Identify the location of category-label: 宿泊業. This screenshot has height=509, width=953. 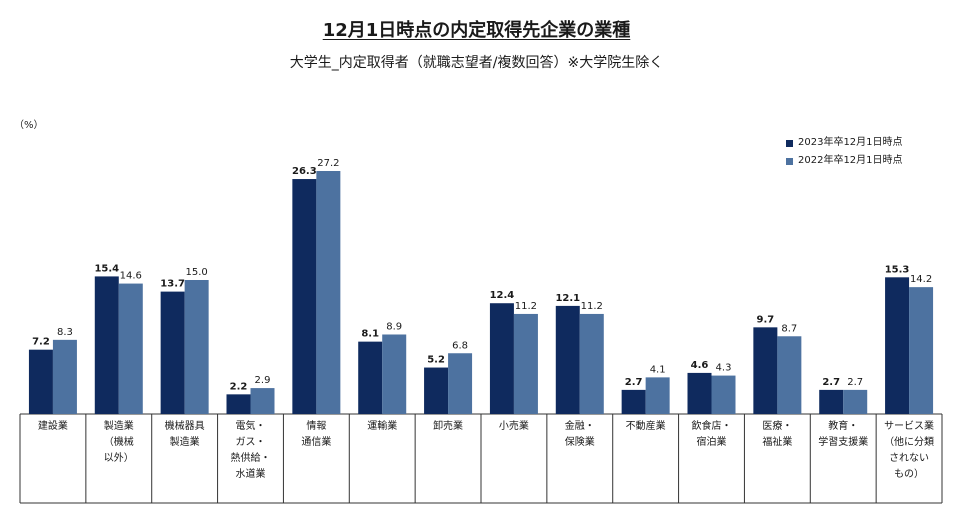
(712, 441).